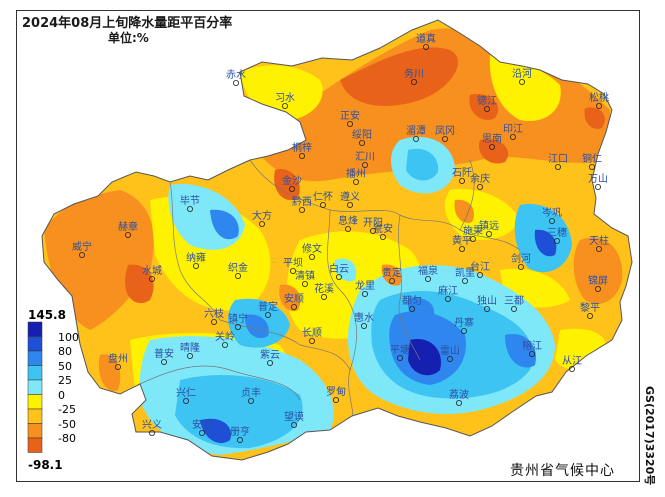 The image size is (665, 497). Describe the element at coordinates (294, 298) in the screenshot. I see `station-name: 安顺` at that location.